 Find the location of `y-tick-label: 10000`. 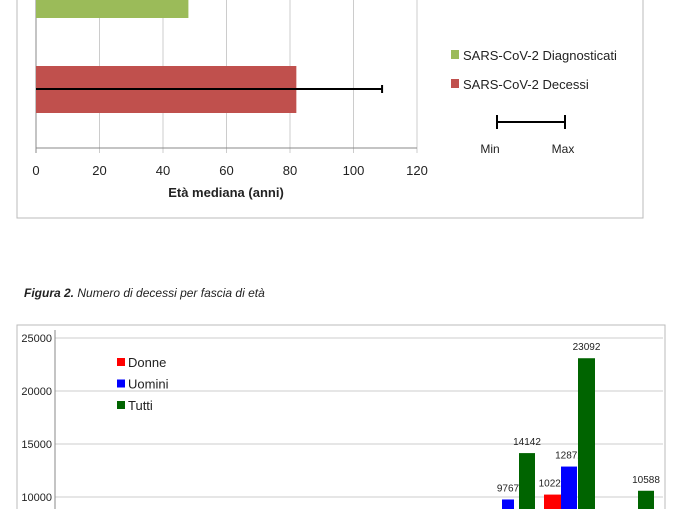

y-tick-label: 10000 is located at coordinates (36, 498).